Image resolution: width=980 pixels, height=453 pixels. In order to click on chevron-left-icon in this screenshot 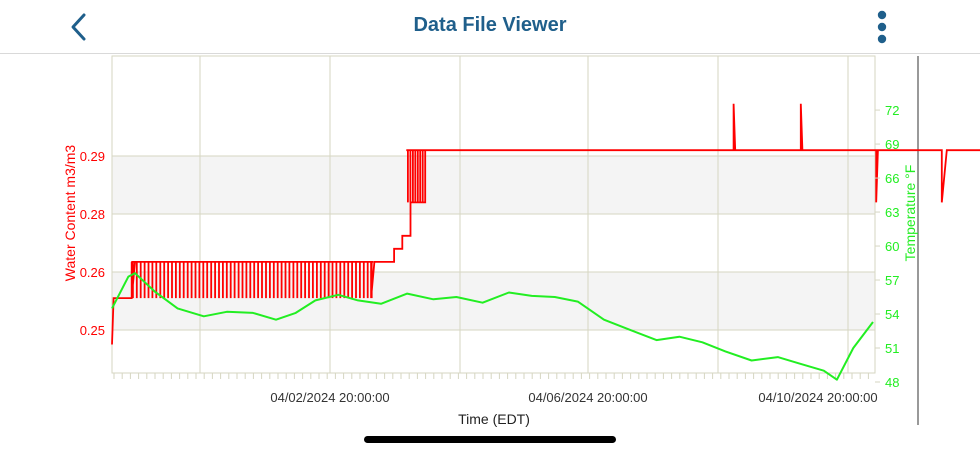, I will do `click(79, 27)`.